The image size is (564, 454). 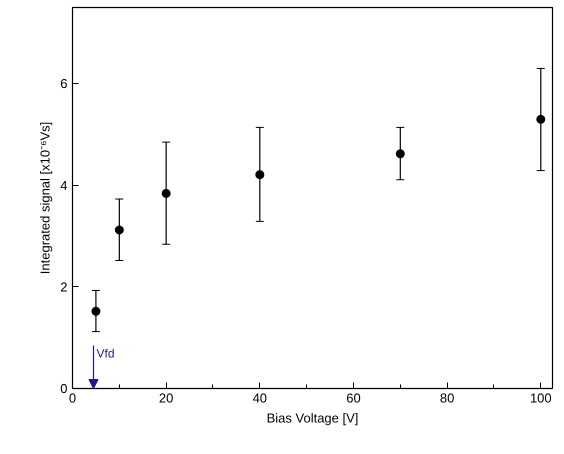 I want to click on annotation: Vfd, so click(x=105, y=353).